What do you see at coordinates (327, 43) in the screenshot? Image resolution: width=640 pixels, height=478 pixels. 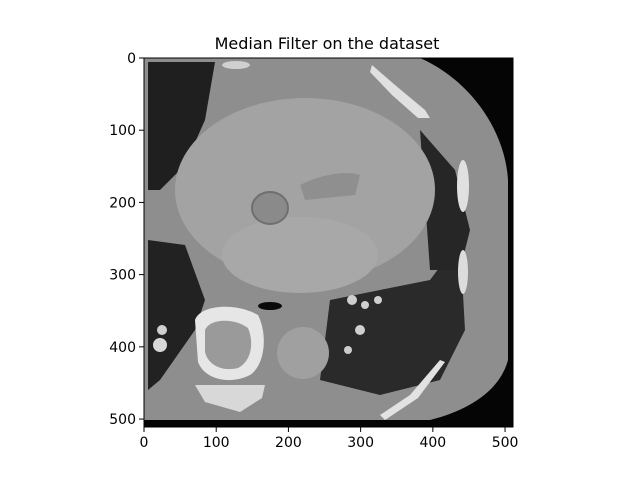 I see `chart-title: Median Filter on the dataset` at bounding box center [327, 43].